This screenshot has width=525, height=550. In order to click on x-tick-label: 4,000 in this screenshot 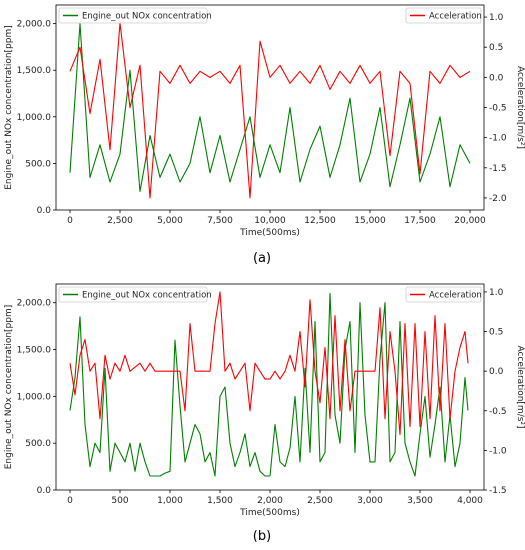, I will do `click(470, 501)`.